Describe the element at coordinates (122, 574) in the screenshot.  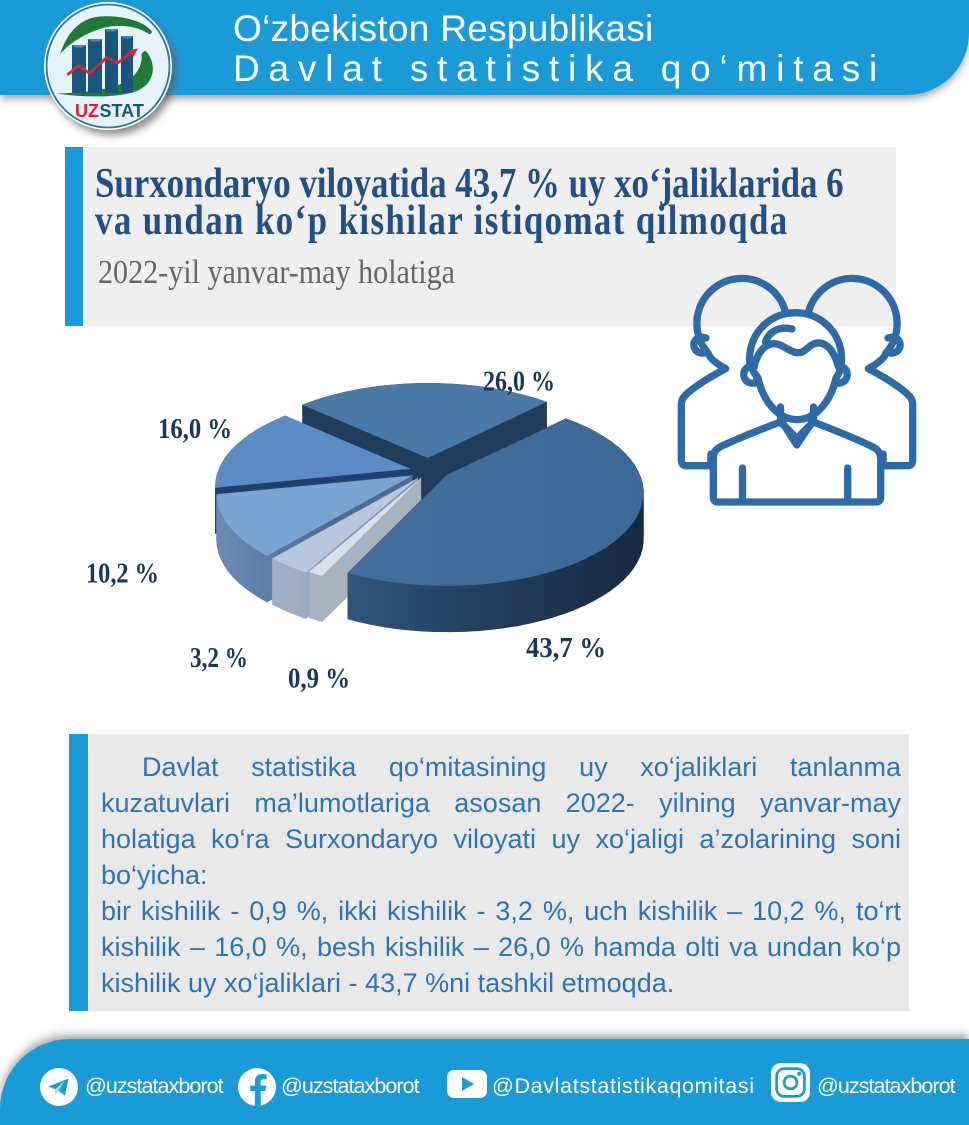
I see `svg-text: 10,2 %` at that location.